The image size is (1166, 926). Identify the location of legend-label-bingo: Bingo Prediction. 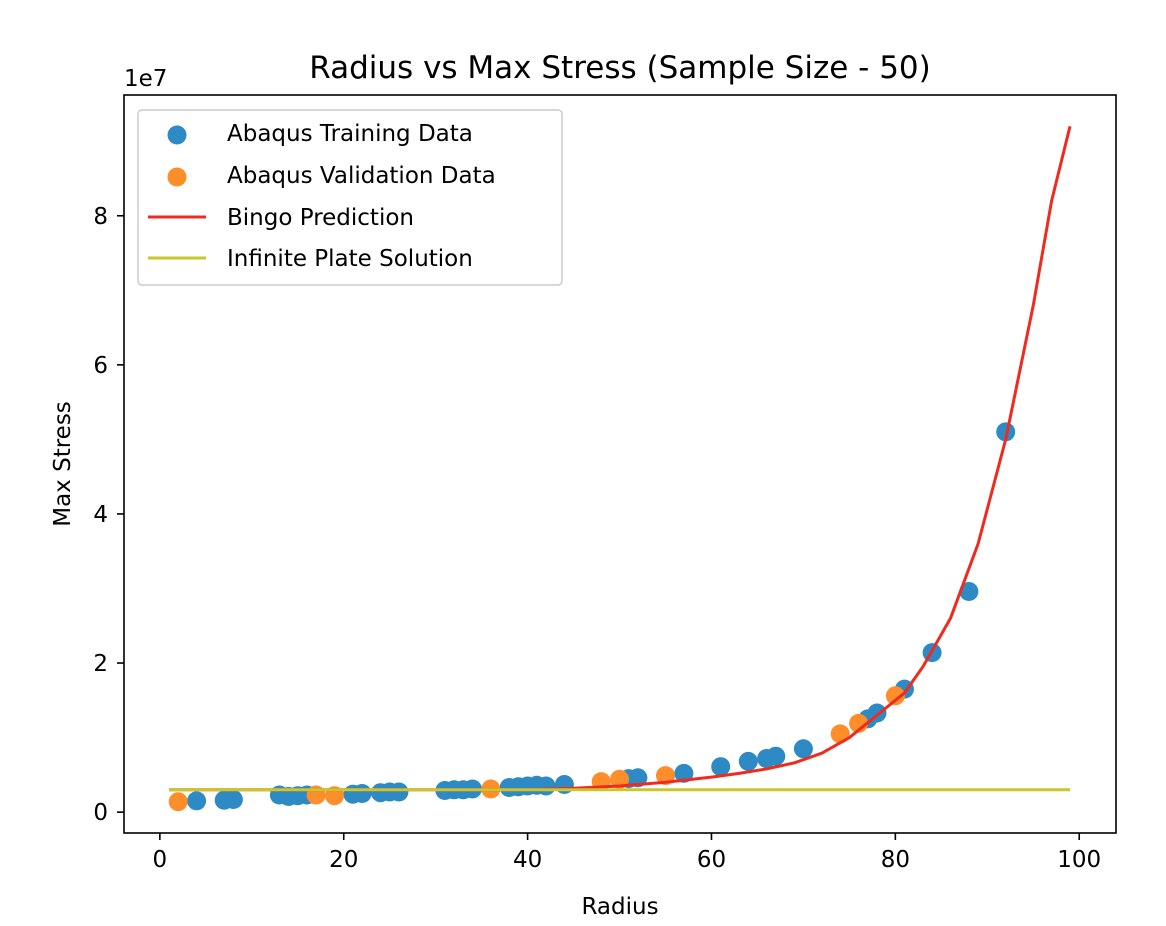
(320, 218).